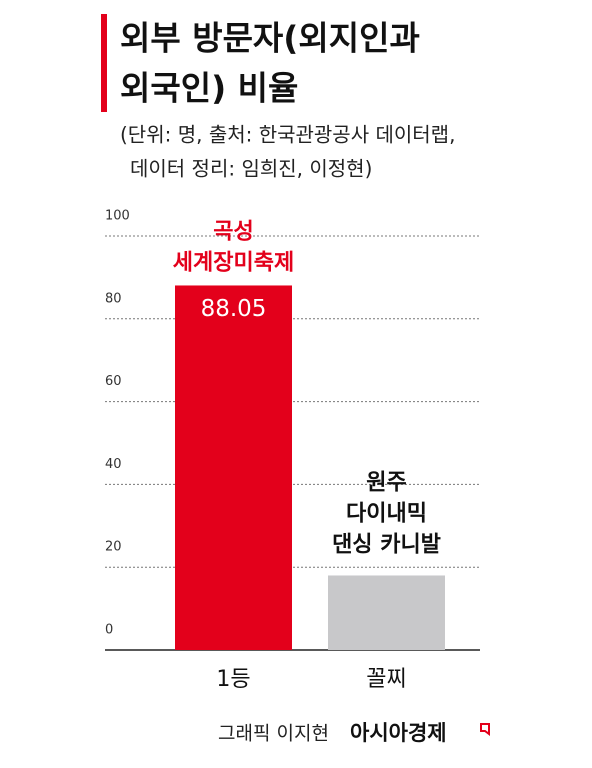  I want to click on title-accent, so click(104, 63).